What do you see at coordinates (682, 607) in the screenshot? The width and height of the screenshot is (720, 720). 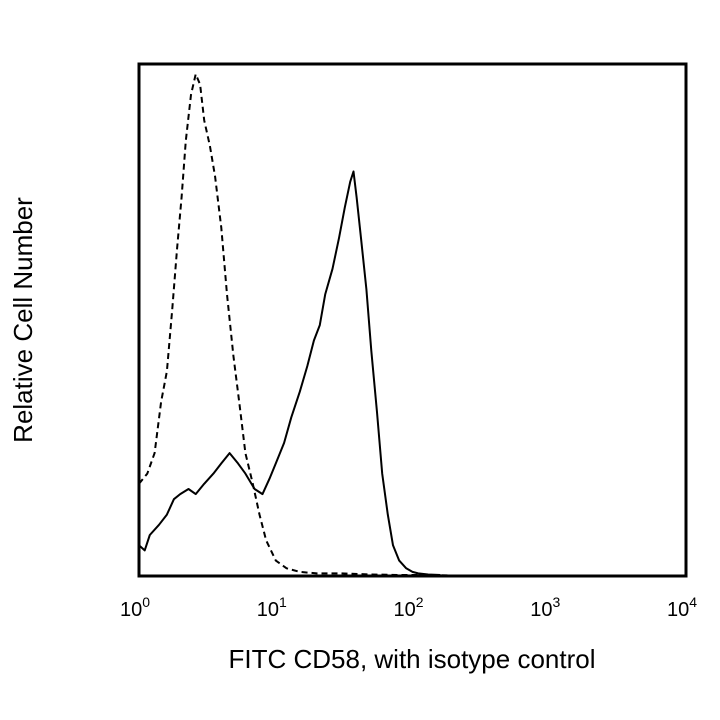 I see `x-tick-label: 10⁴` at bounding box center [682, 607].